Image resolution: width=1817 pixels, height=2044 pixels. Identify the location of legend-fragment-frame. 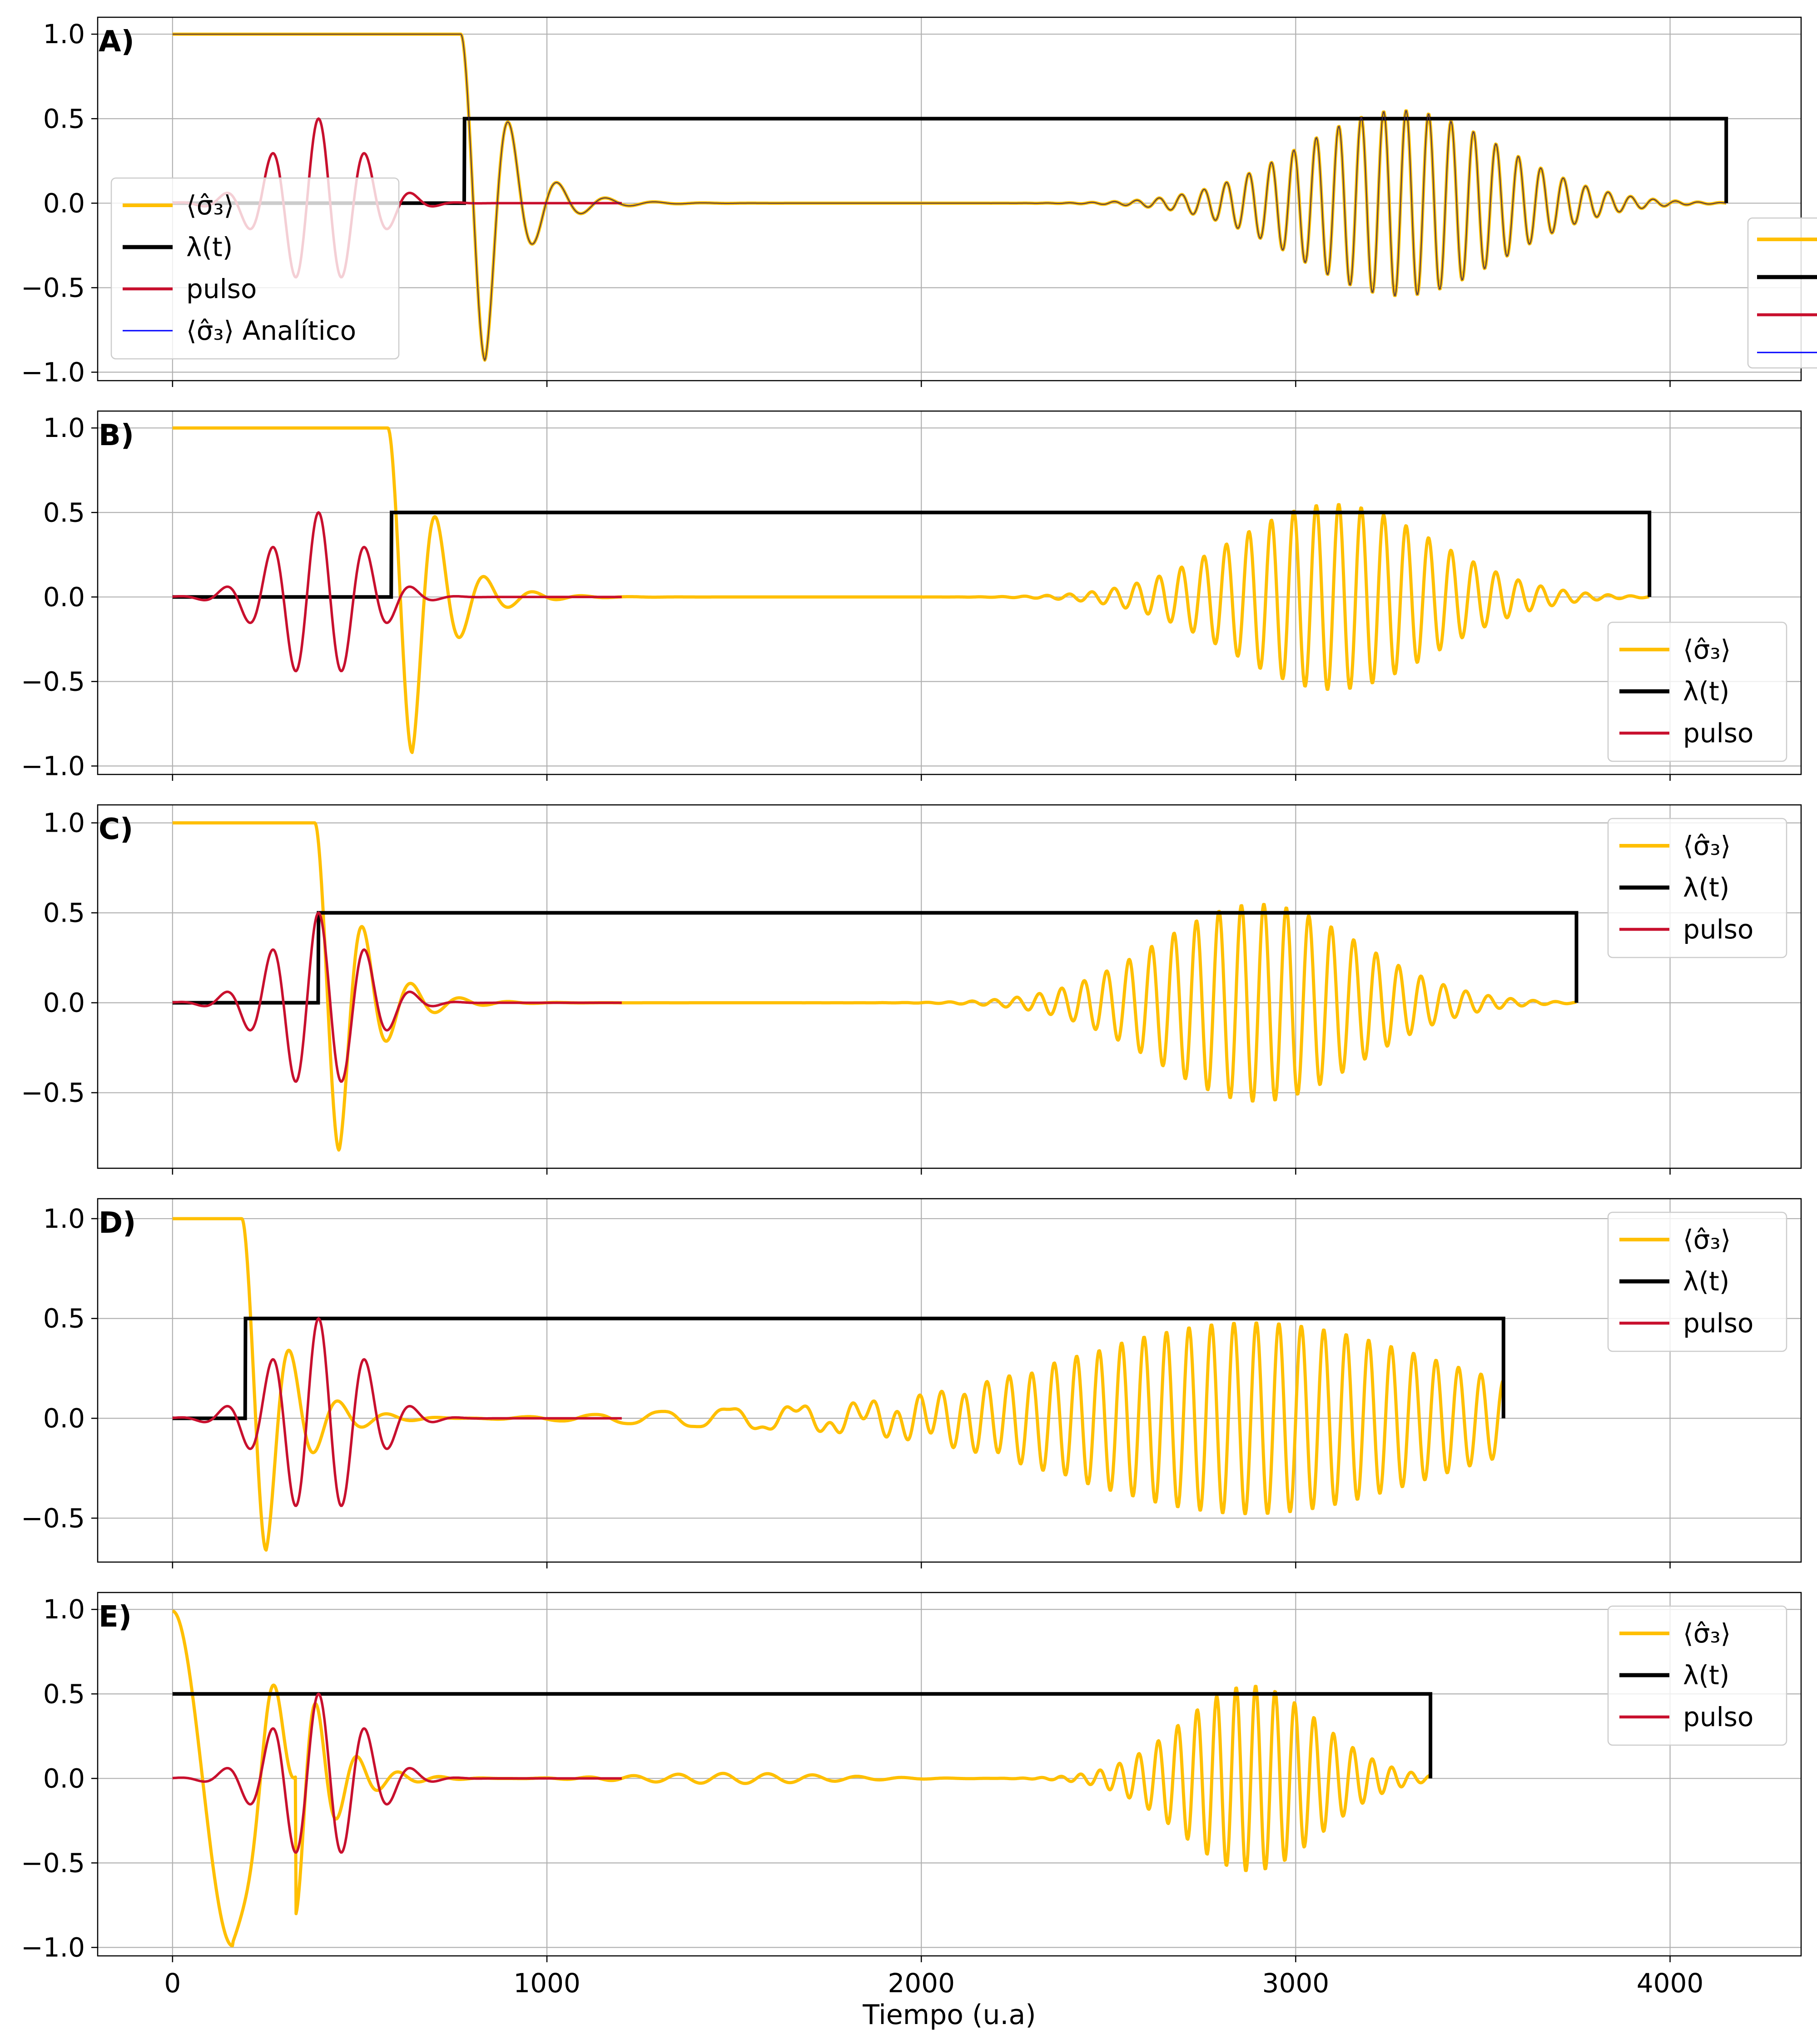
(1782, 293).